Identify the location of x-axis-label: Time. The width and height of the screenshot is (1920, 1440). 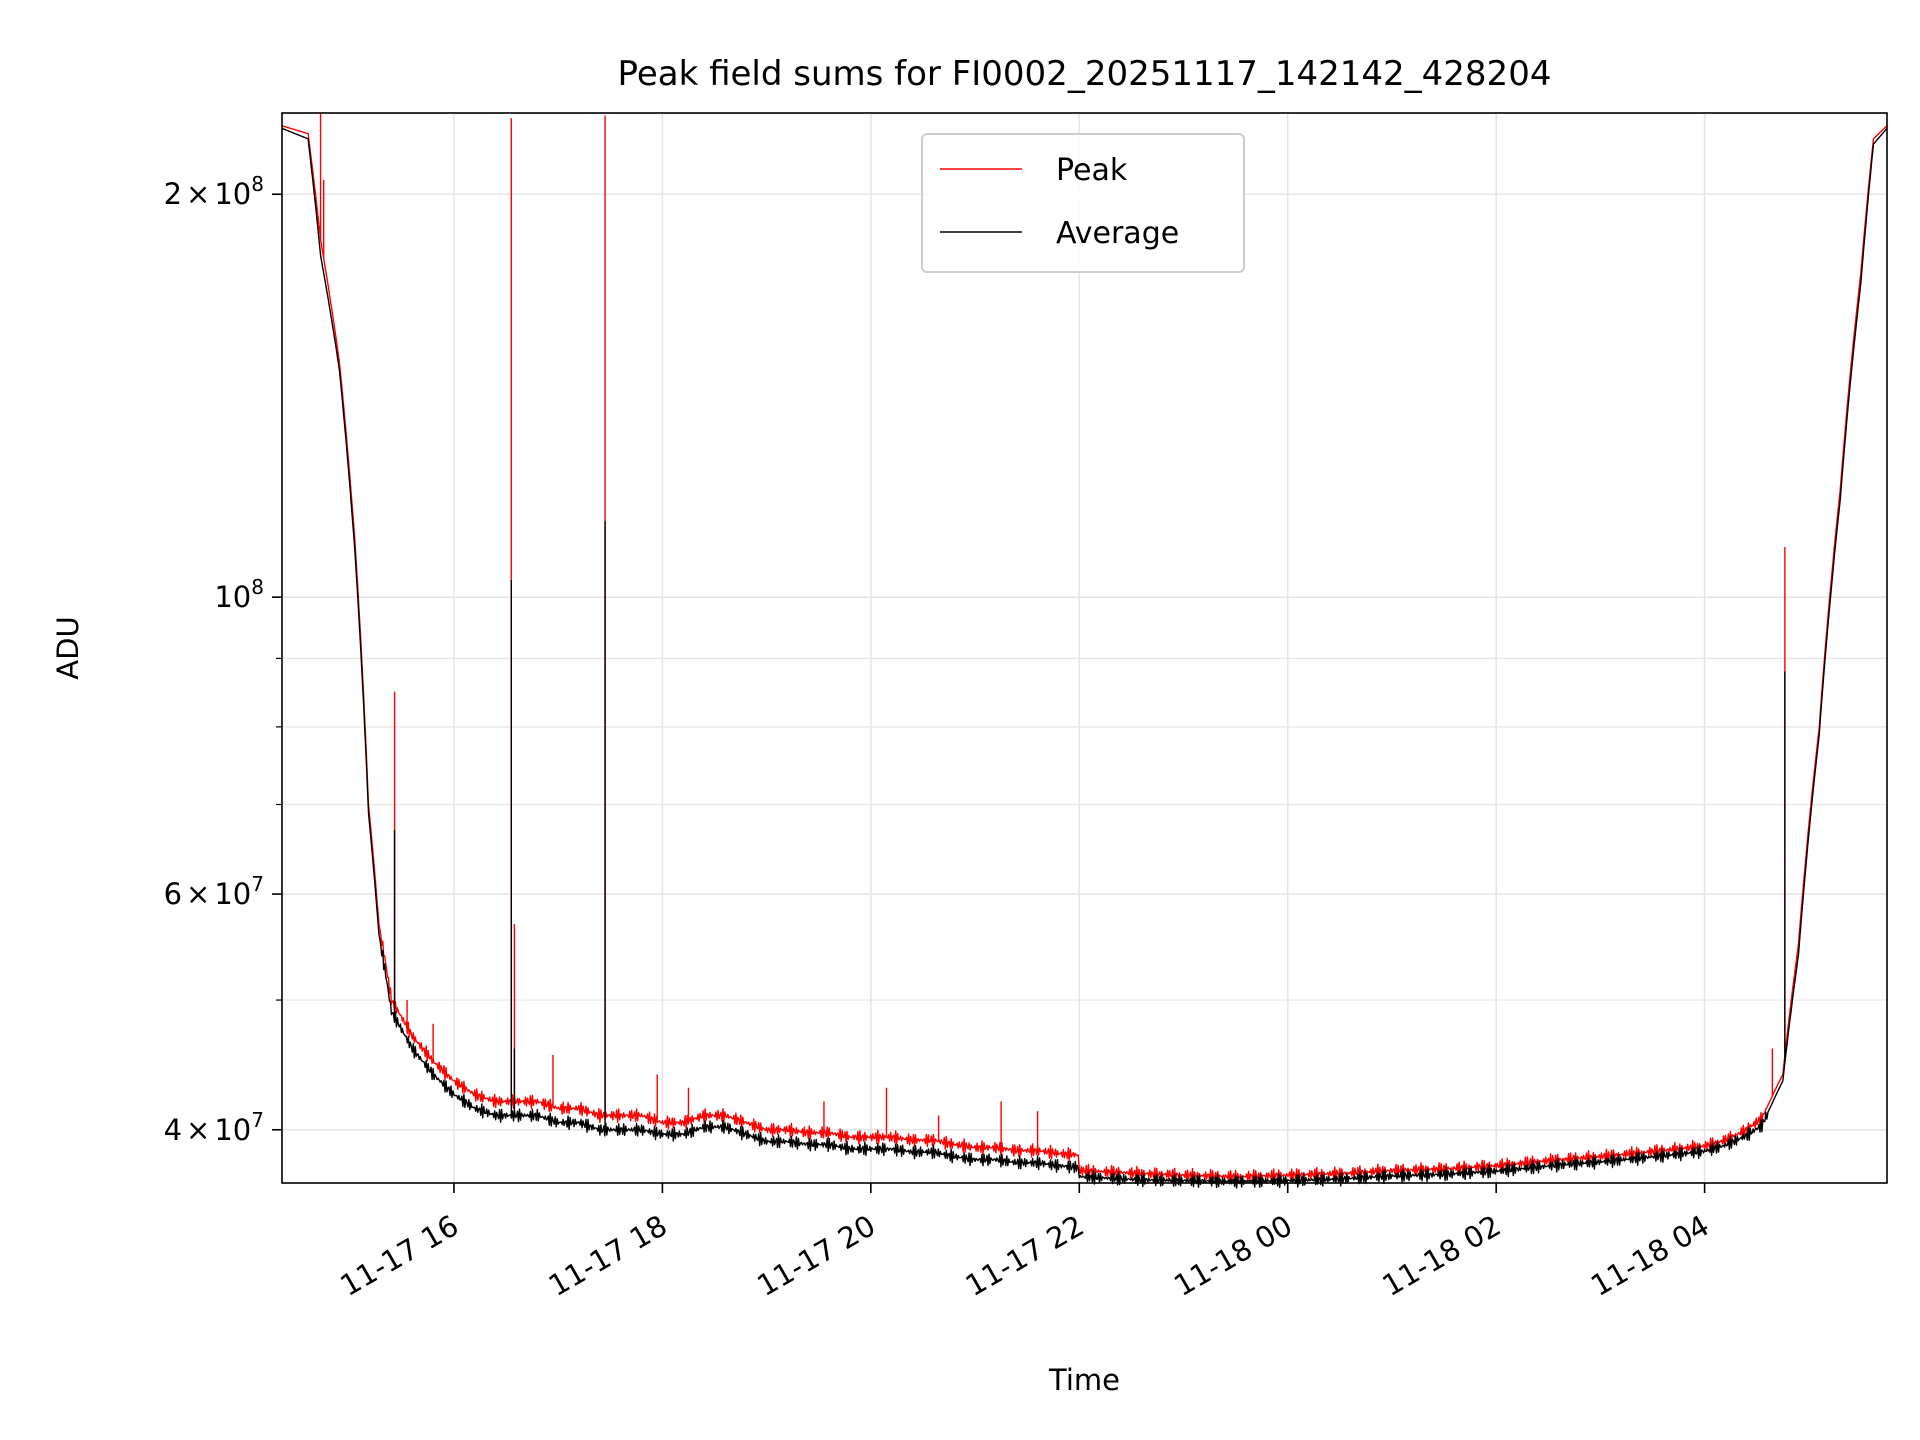
(1084, 1380).